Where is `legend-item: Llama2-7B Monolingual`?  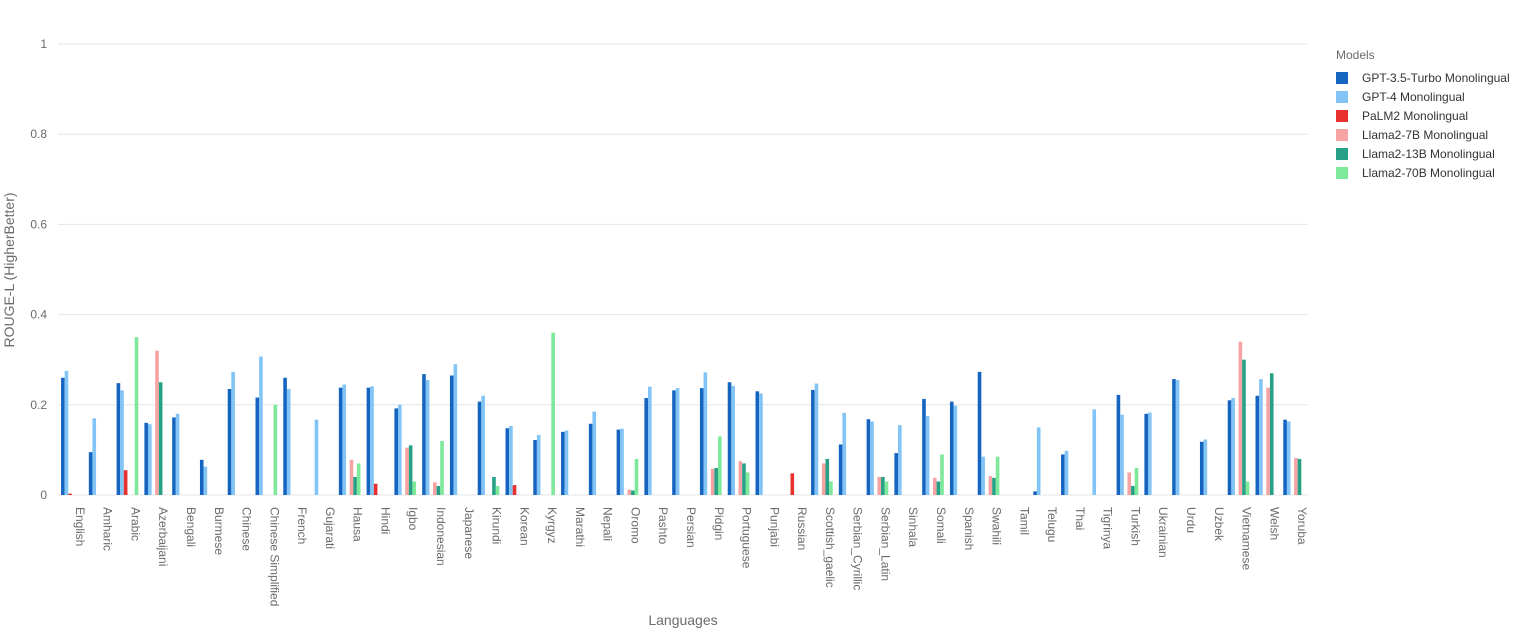
legend-item: Llama2-7B Monolingual is located at coordinates (1423, 134).